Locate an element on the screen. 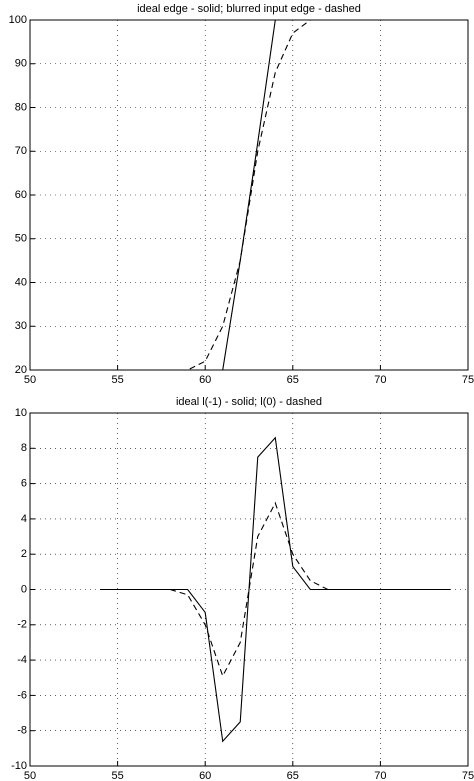 The height and width of the screenshot is (781, 474). y-tick-label: 50 is located at coordinates (21, 239).